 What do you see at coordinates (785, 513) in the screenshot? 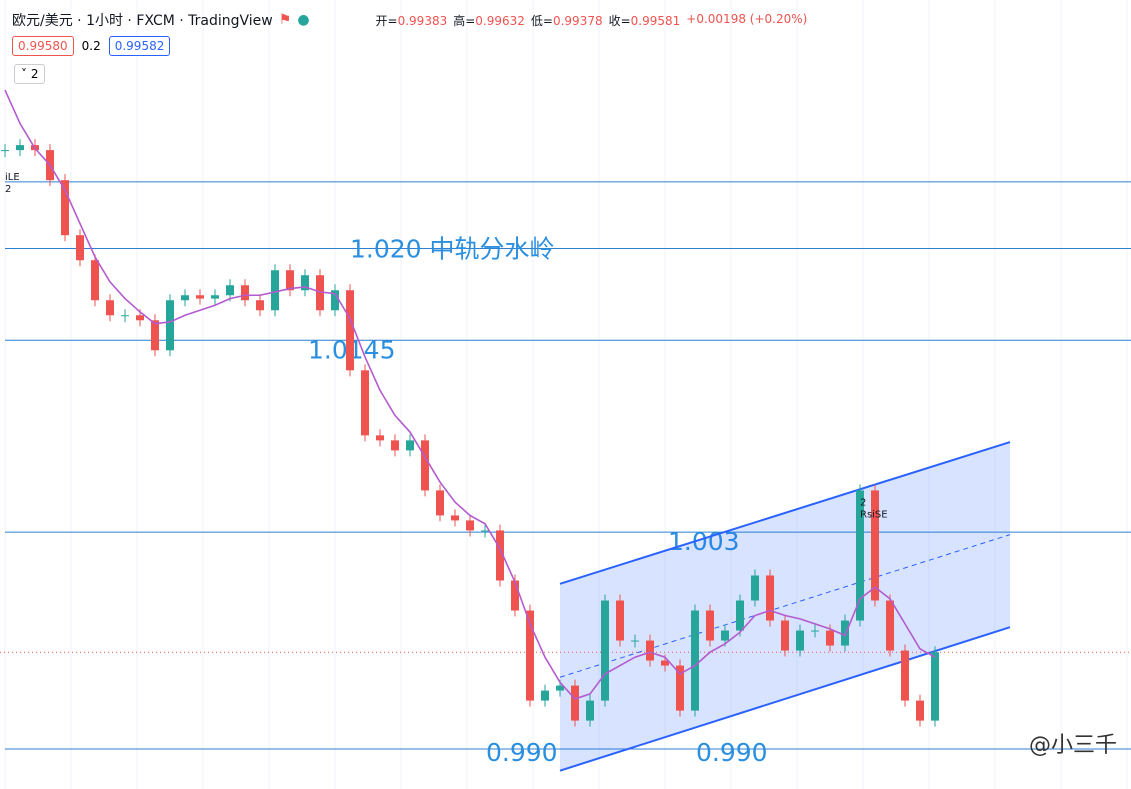
I see `channel-upper` at bounding box center [785, 513].